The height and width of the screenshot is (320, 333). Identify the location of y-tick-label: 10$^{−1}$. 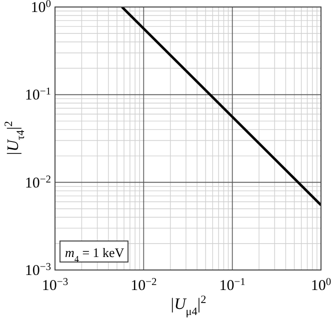
(37, 95).